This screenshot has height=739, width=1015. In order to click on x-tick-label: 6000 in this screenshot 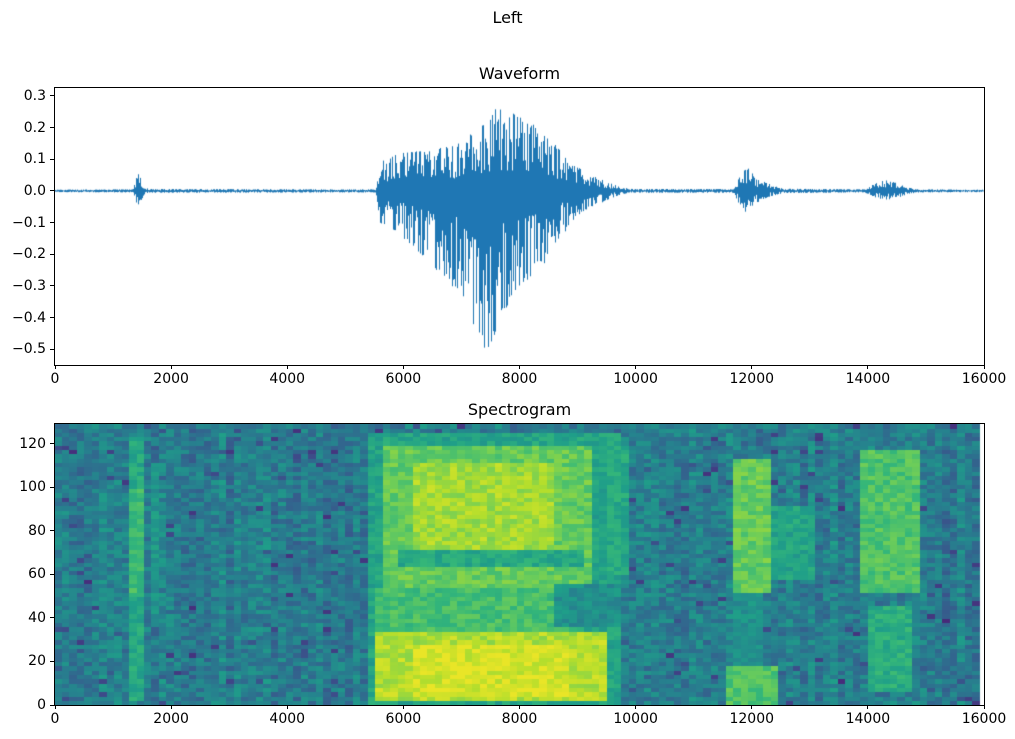, I will do `click(403, 719)`.